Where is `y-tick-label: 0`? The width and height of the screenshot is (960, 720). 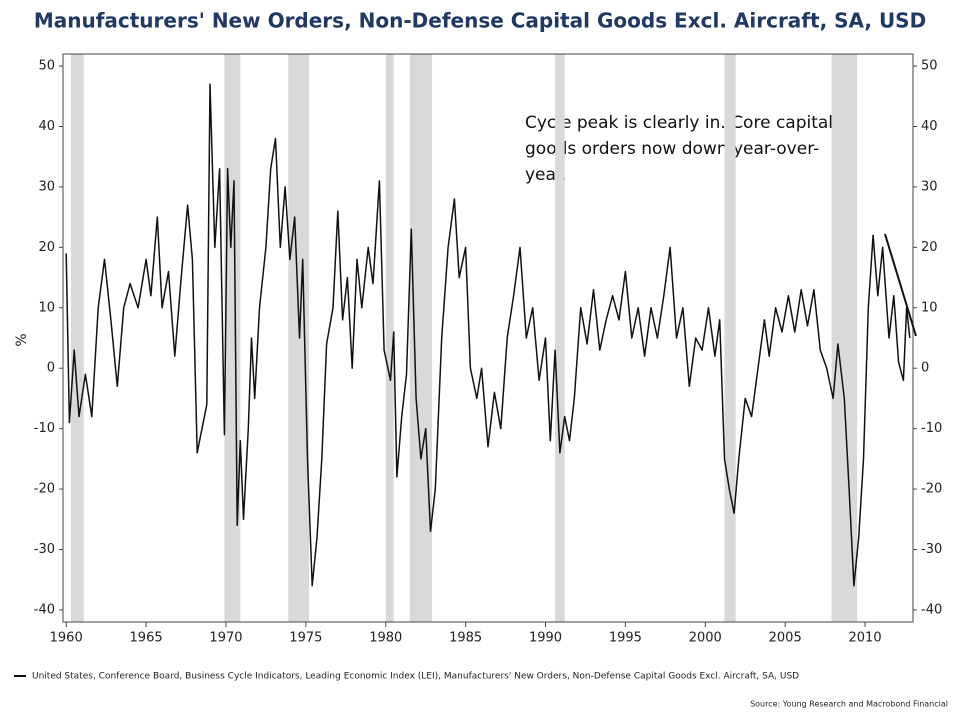
y-tick-label: 0 is located at coordinates (51, 368).